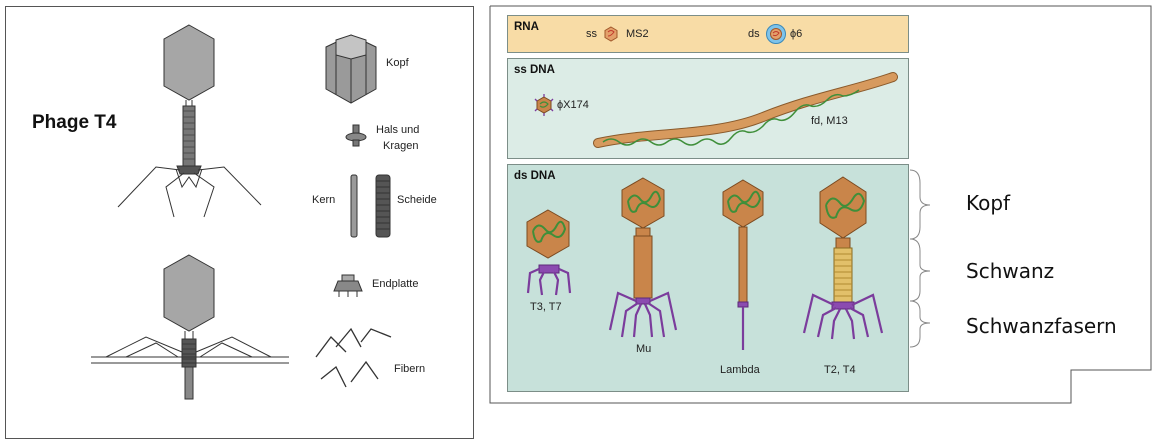 The width and height of the screenshot is (1158, 445). What do you see at coordinates (398, 130) in the screenshot?
I see `label-hals: Hals und` at bounding box center [398, 130].